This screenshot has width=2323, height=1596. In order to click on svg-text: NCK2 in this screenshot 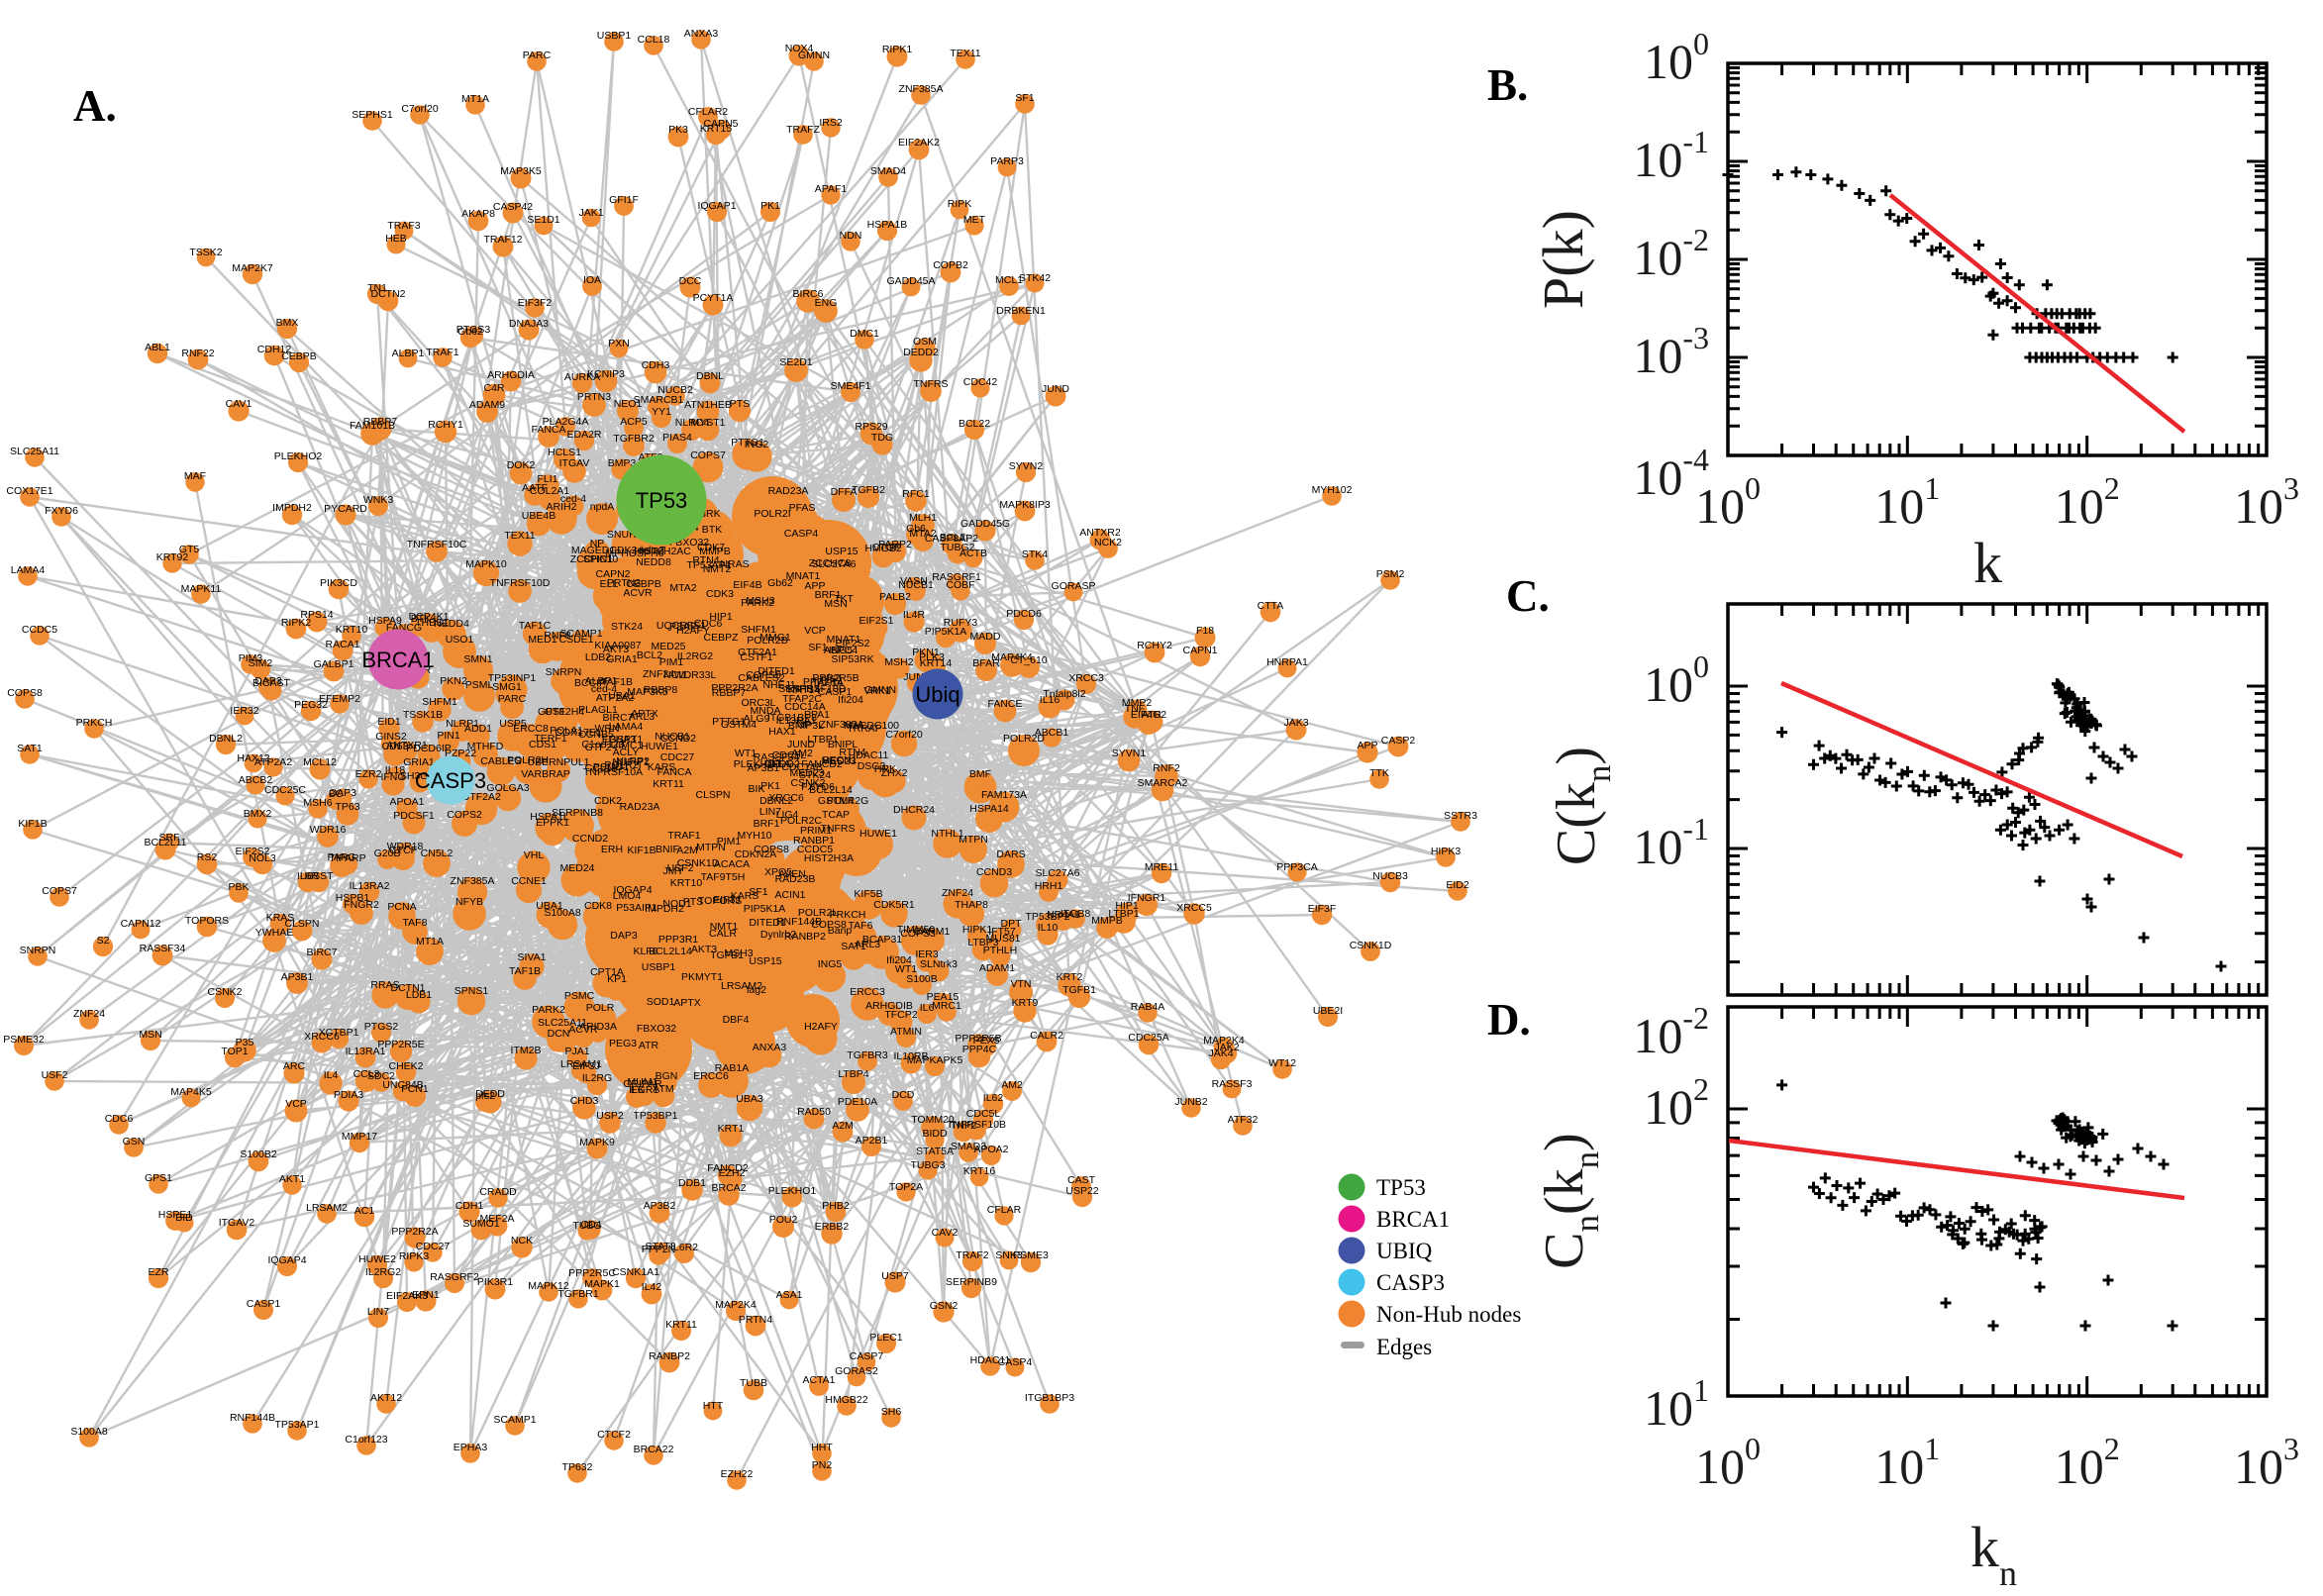, I will do `click(1108, 543)`.